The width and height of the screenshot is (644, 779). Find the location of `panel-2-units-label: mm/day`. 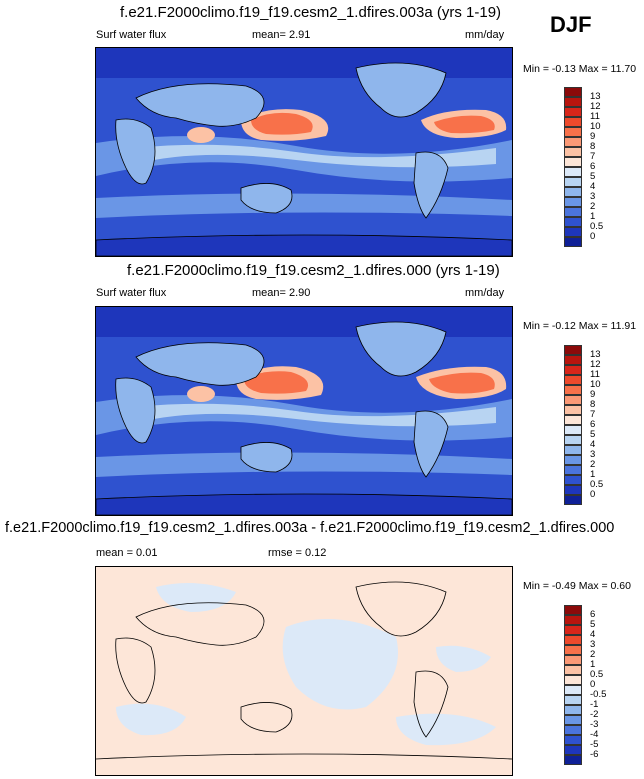

panel-2-units-label: mm/day is located at coordinates (485, 293).